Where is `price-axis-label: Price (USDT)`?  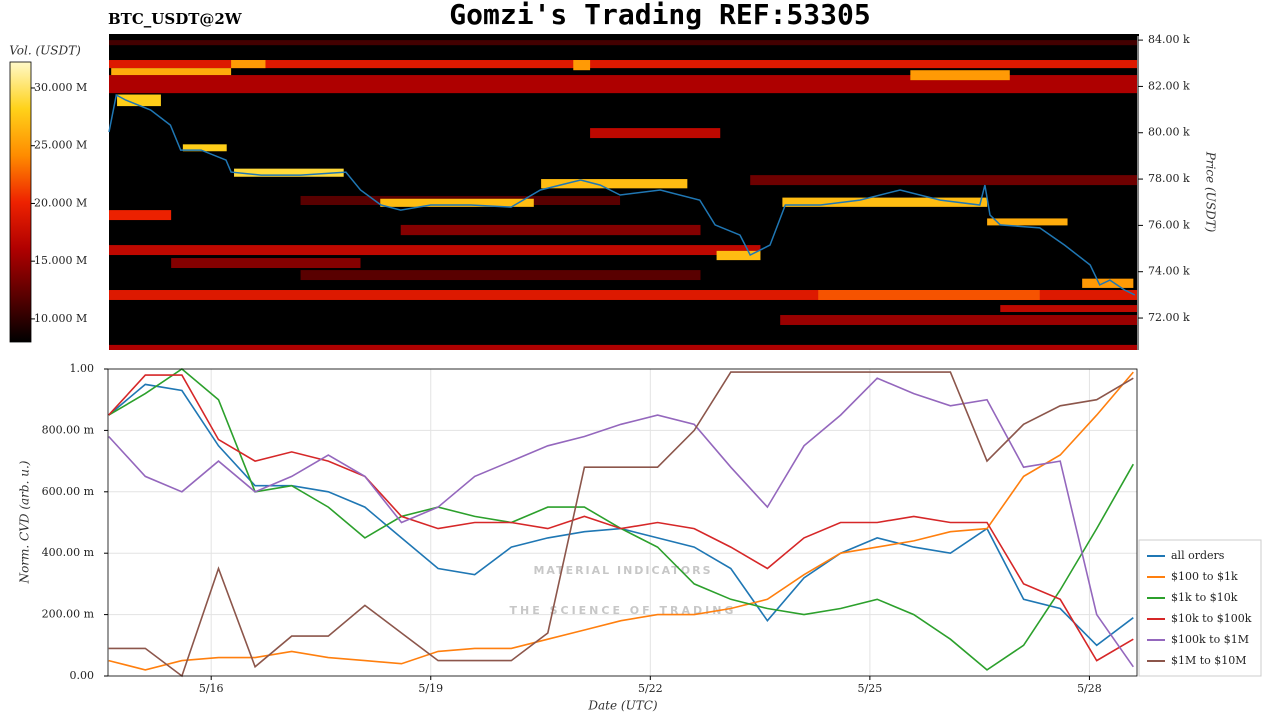
price-axis-label: Price (USDT) is located at coordinates (1211, 192).